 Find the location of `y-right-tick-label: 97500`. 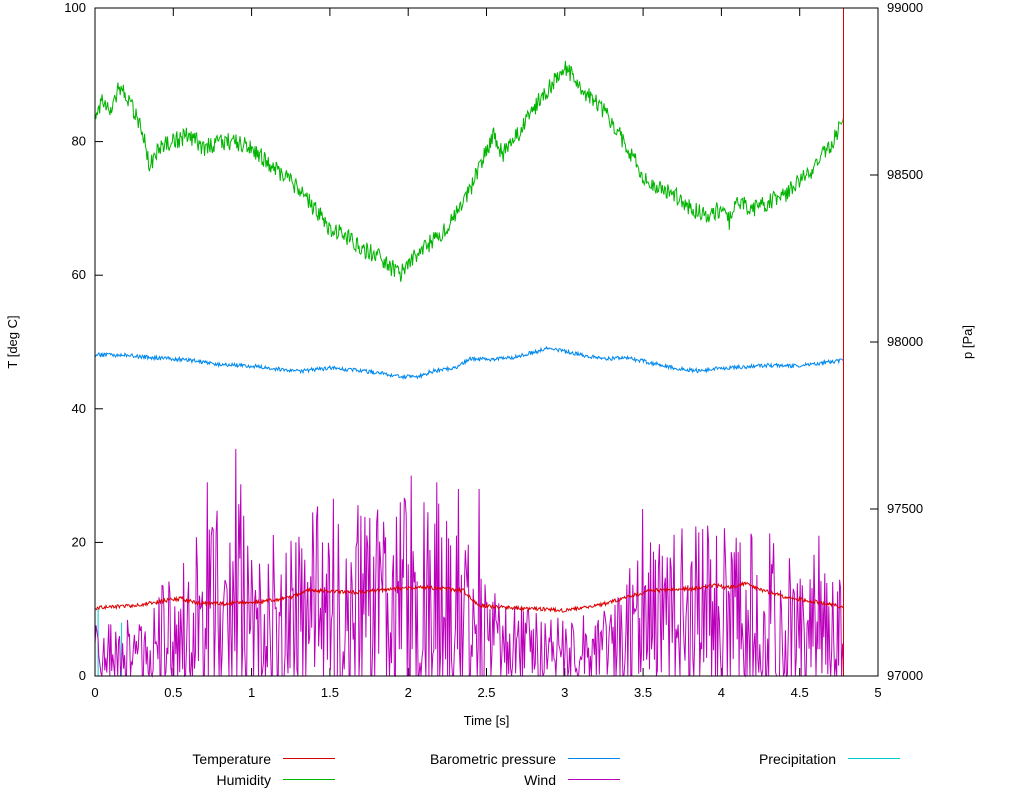

y-right-tick-label: 97500 is located at coordinates (905, 508).